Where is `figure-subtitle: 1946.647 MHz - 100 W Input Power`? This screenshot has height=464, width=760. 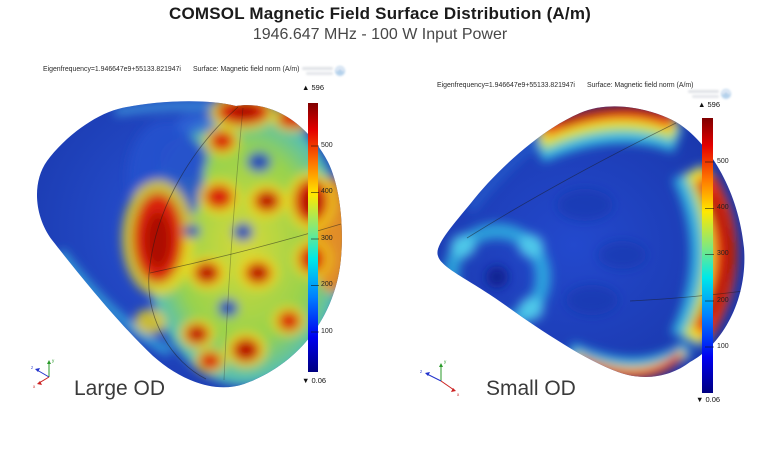
figure-subtitle: 1946.647 MHz - 100 W Input Power is located at coordinates (380, 34).